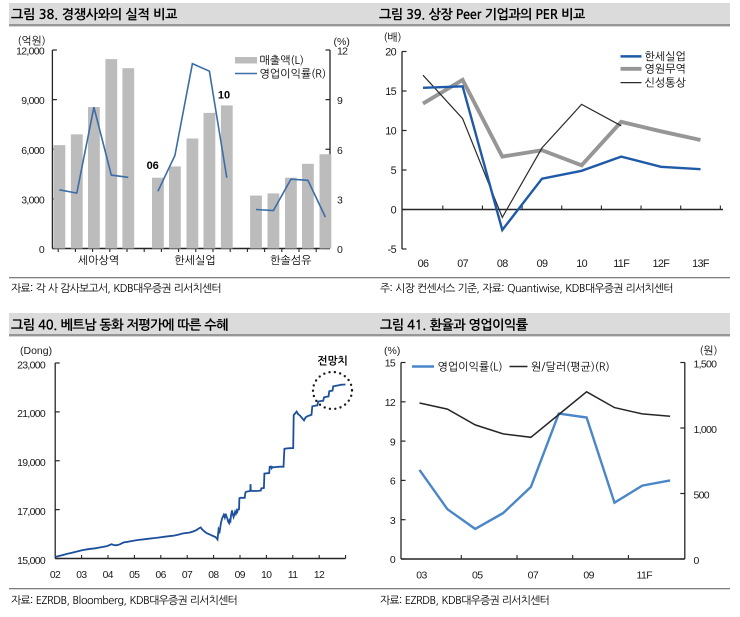 This screenshot has height=617, width=740. What do you see at coordinates (293, 575) in the screenshot?
I see `svg-text: 11` at bounding box center [293, 575].